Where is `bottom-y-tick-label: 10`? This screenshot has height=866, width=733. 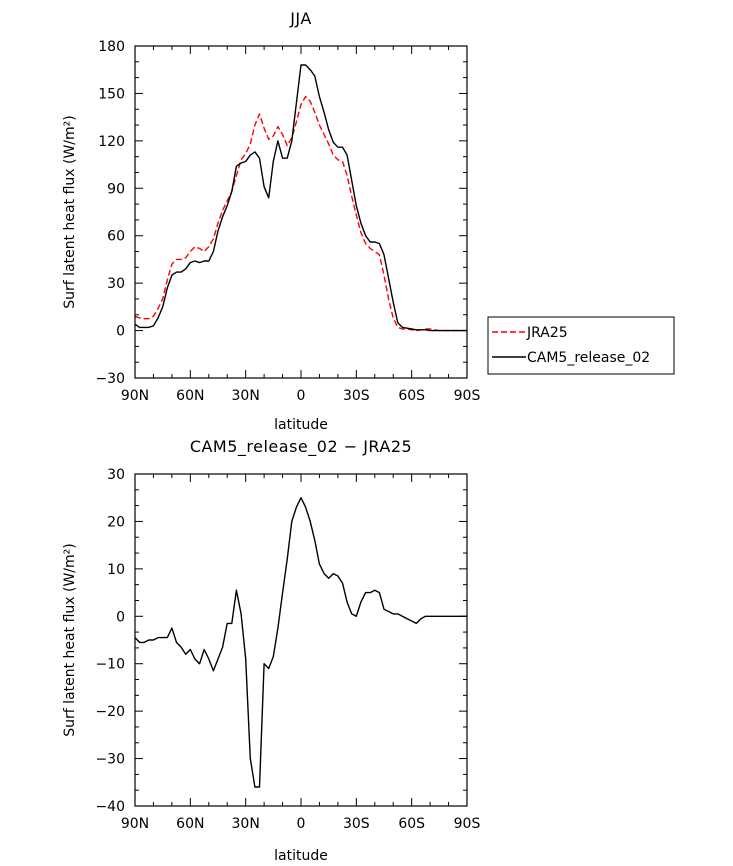
bottom-y-tick-label: 10 is located at coordinates (116, 570).